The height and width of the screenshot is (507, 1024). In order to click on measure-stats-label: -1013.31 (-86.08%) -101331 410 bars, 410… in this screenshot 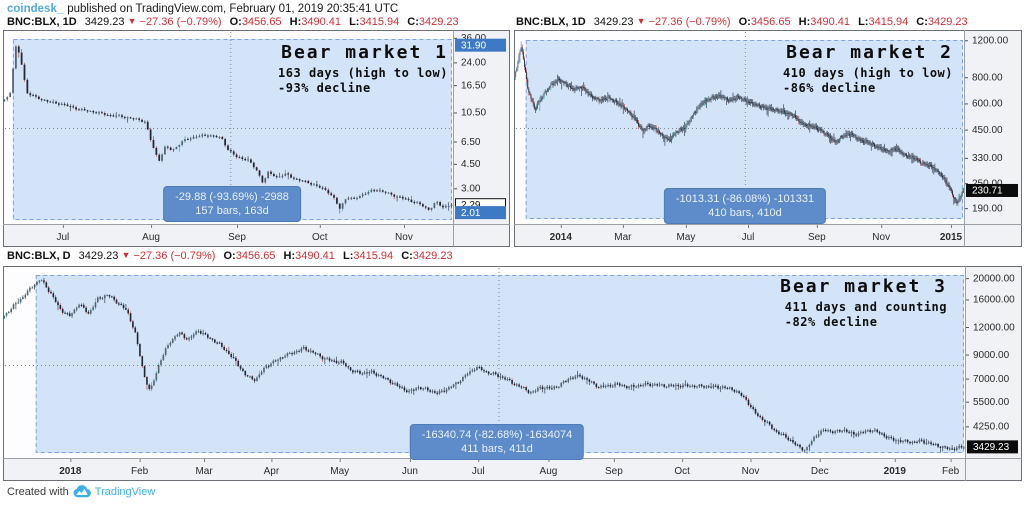, I will do `click(745, 206)`.